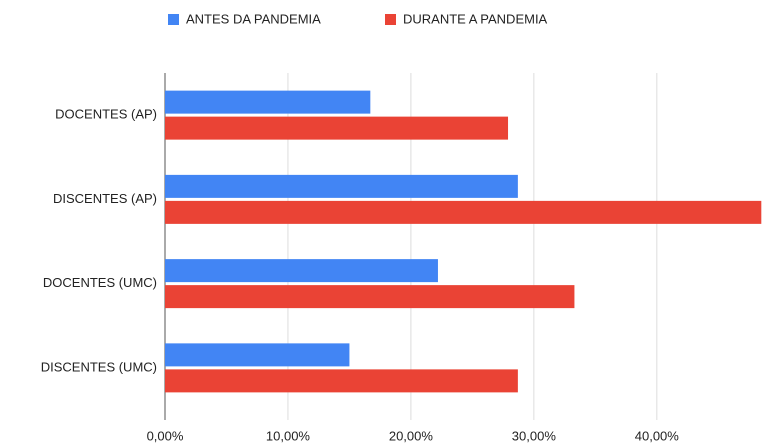 The height and width of the screenshot is (447, 772). What do you see at coordinates (99, 366) in the screenshot?
I see `y-tick-label: DISCENTES (UMC)` at bounding box center [99, 366].